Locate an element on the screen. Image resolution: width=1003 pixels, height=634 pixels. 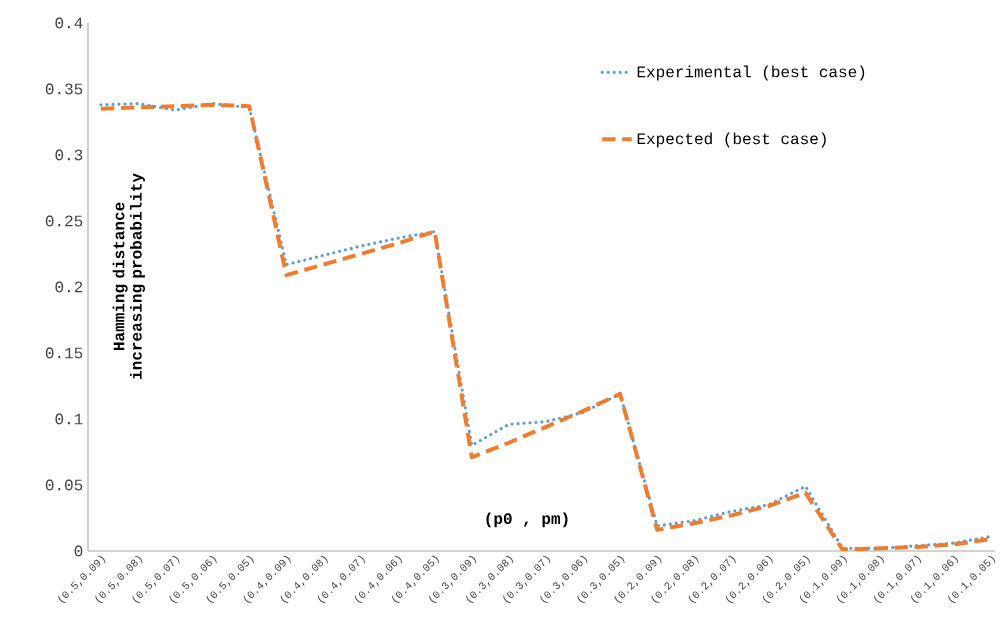
x-axis-title: (p0 , pm) is located at coordinates (527, 520).